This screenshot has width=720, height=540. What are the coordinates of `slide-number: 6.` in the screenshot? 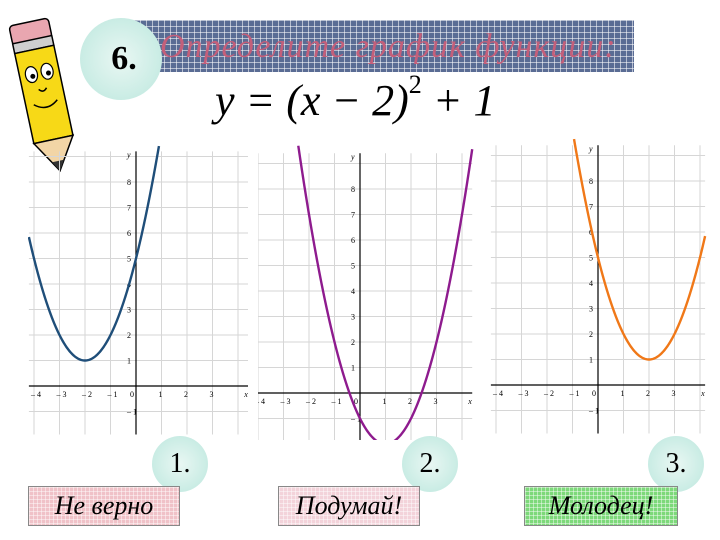 It's located at (124, 58).